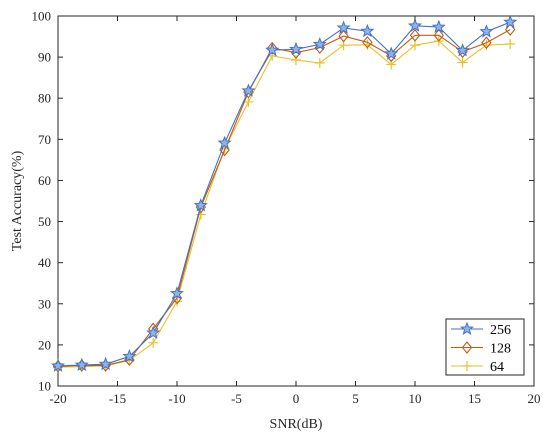  What do you see at coordinates (44, 303) in the screenshot?
I see `y-tick-label: 30` at bounding box center [44, 303].